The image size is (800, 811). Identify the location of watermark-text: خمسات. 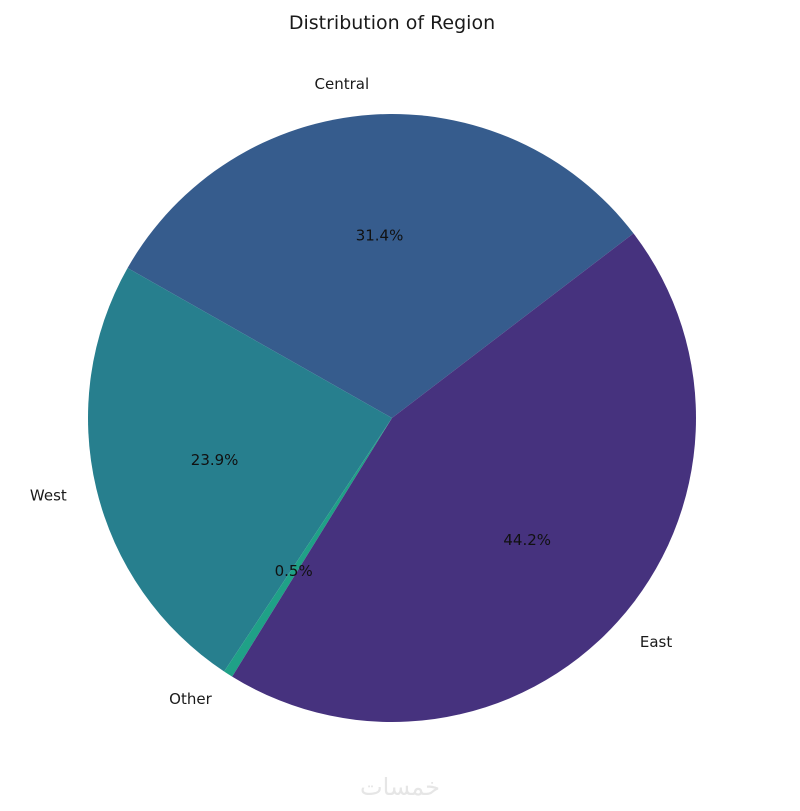
(400, 787).